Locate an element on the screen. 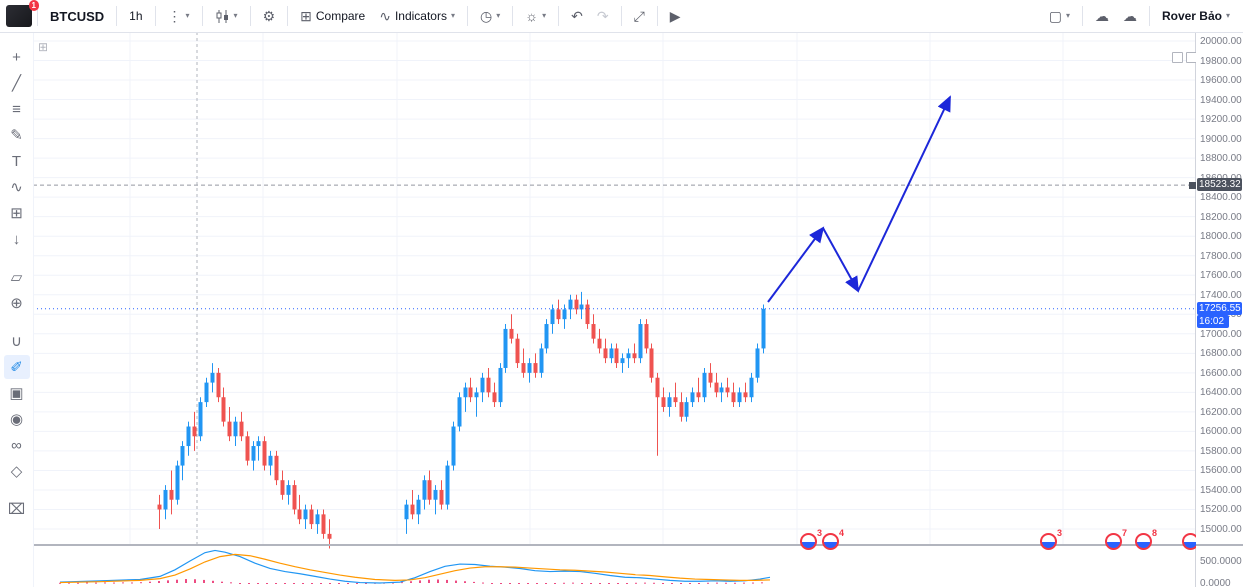  price-tick: 19600.00 is located at coordinates (1221, 81).